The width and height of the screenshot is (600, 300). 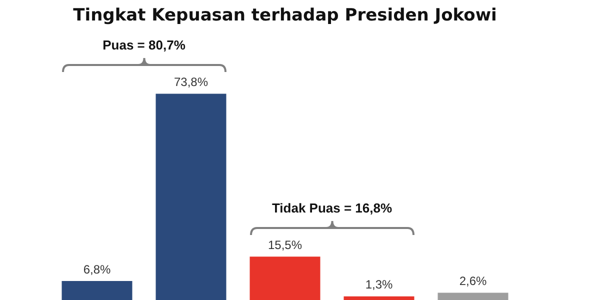 What do you see at coordinates (379, 285) in the screenshot?
I see `data-label: 1,3%` at bounding box center [379, 285].